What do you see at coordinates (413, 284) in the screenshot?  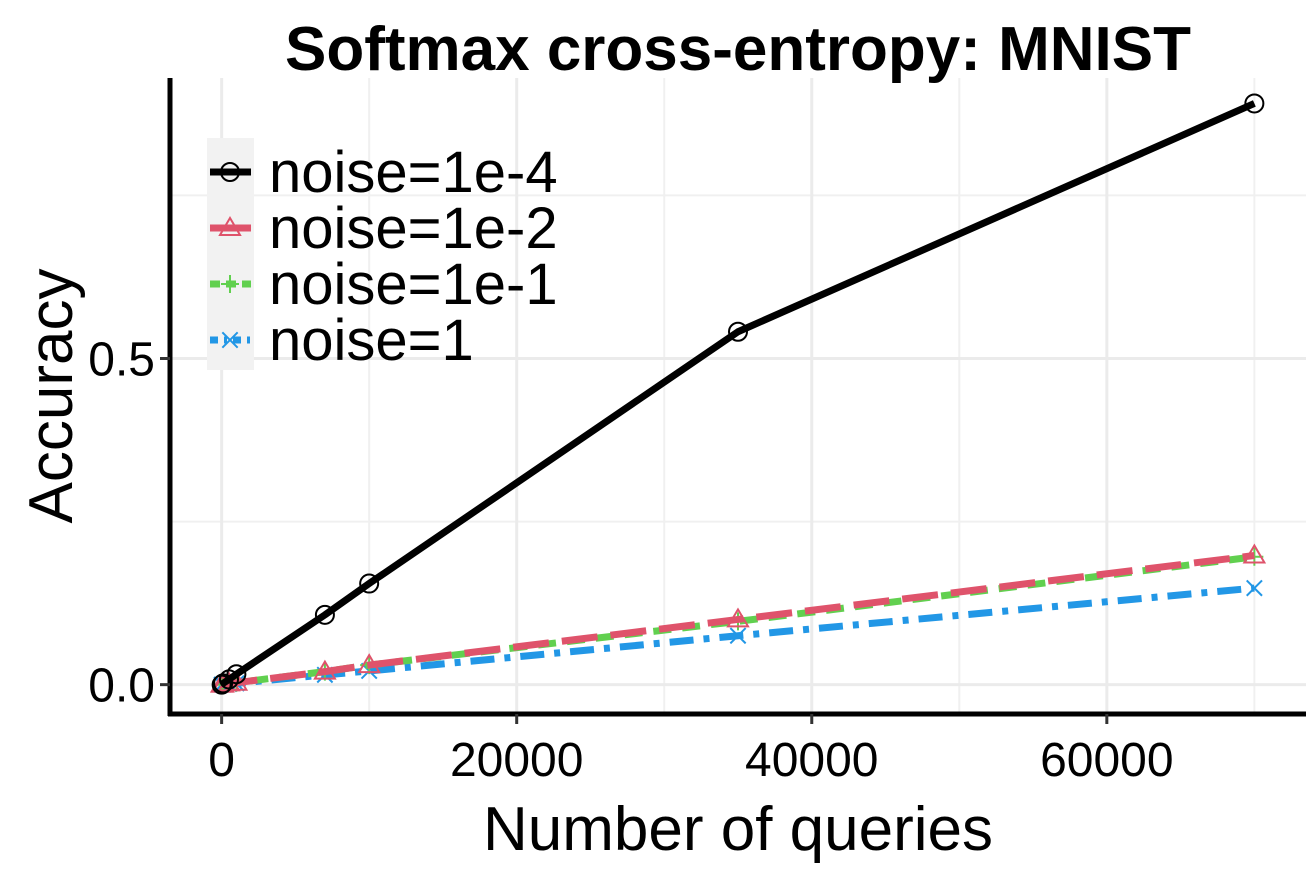 I see `legend-label: noise=1e-1` at bounding box center [413, 284].